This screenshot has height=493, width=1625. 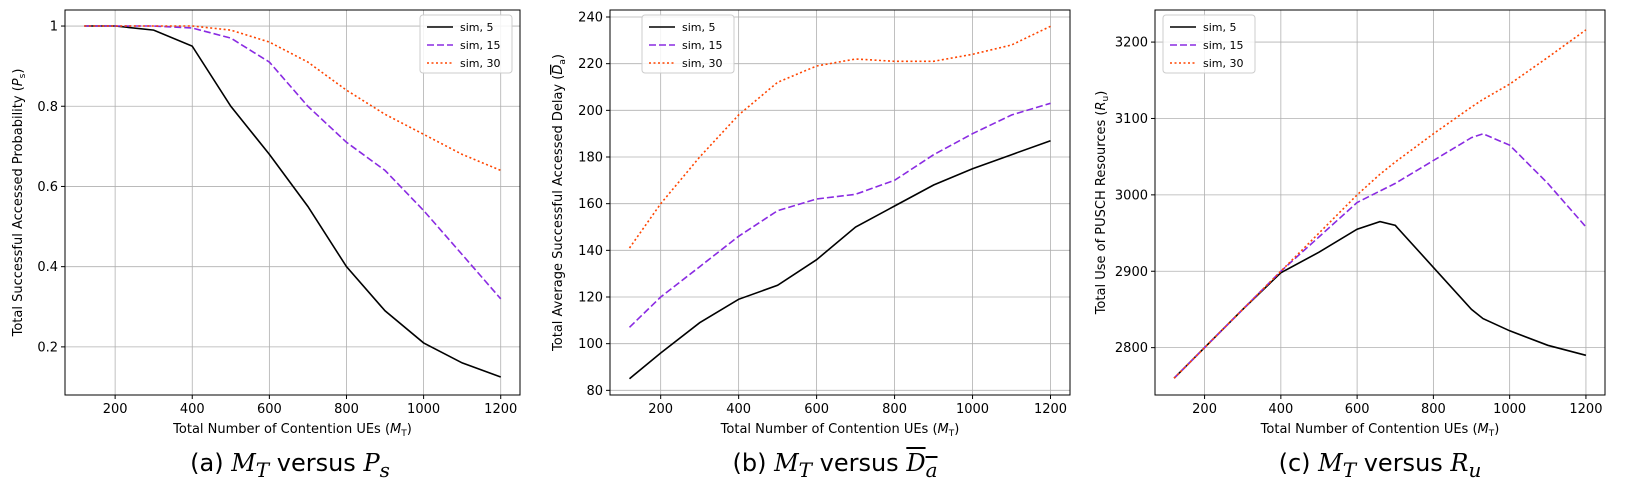 What do you see at coordinates (47, 187) in the screenshot?
I see `y-tick-label: 0.6` at bounding box center [47, 187].